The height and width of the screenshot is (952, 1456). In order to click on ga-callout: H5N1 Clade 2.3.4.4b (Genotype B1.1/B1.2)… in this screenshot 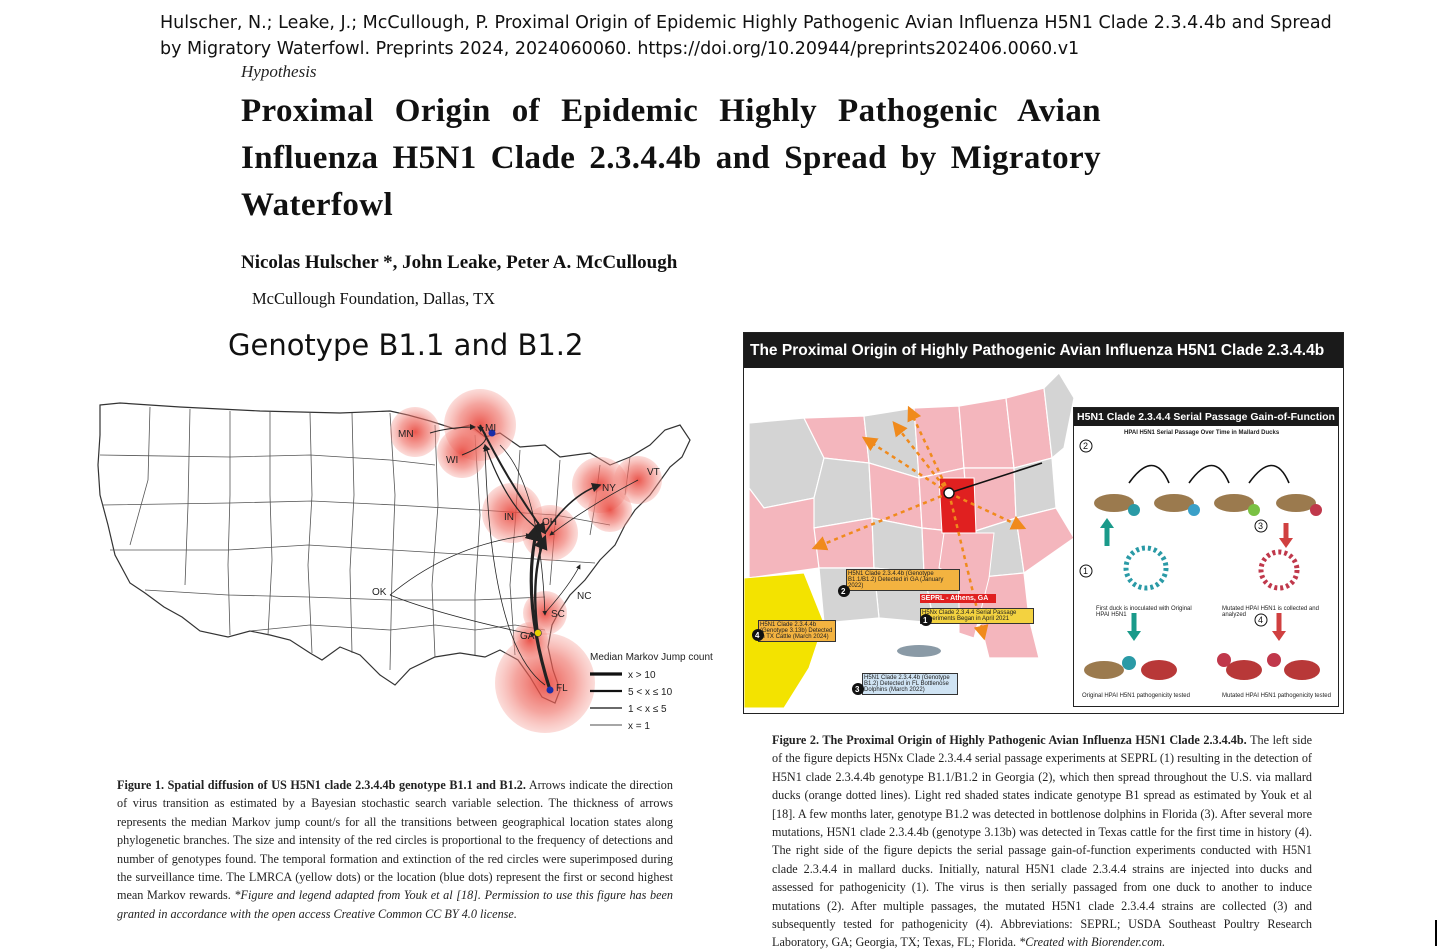, I will do `click(903, 580)`.